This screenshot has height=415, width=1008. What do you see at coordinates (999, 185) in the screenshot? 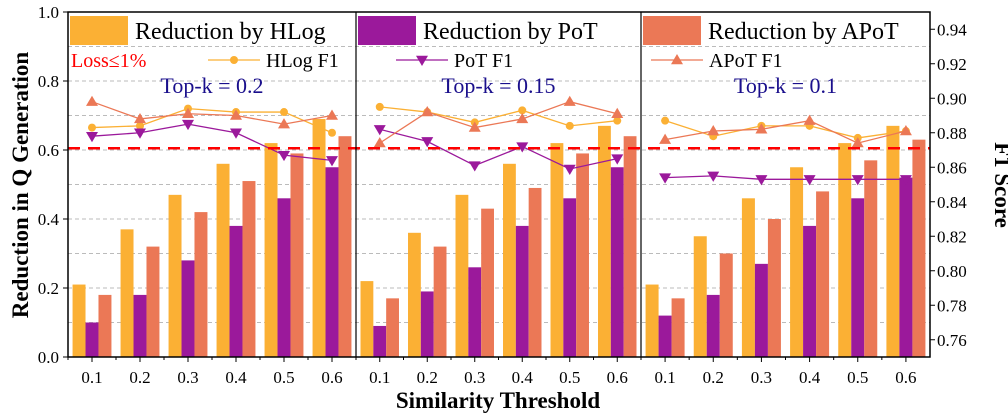
I see `y-axis-right-label: F1 Score` at bounding box center [999, 185].